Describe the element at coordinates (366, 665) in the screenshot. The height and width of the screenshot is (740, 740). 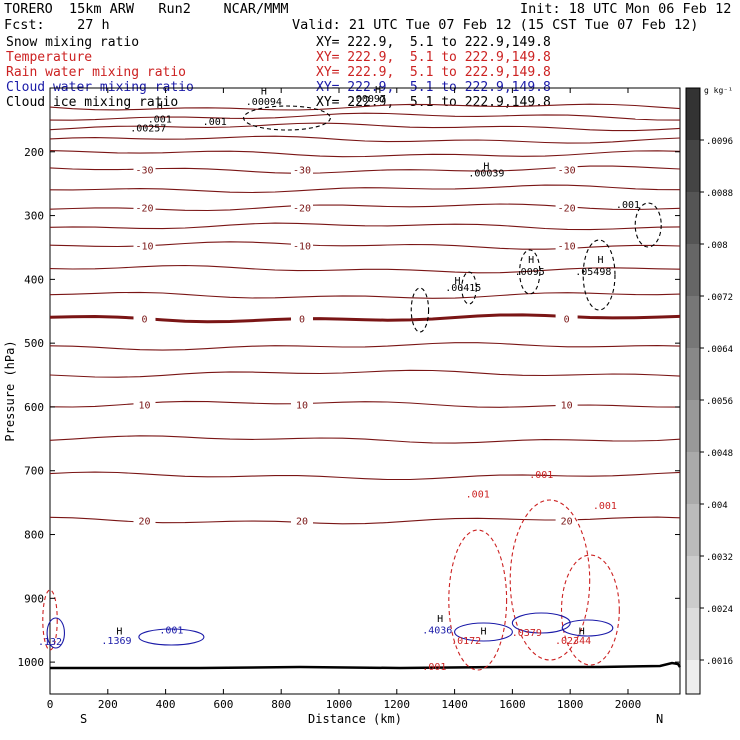
I see `terrain-line` at that location.